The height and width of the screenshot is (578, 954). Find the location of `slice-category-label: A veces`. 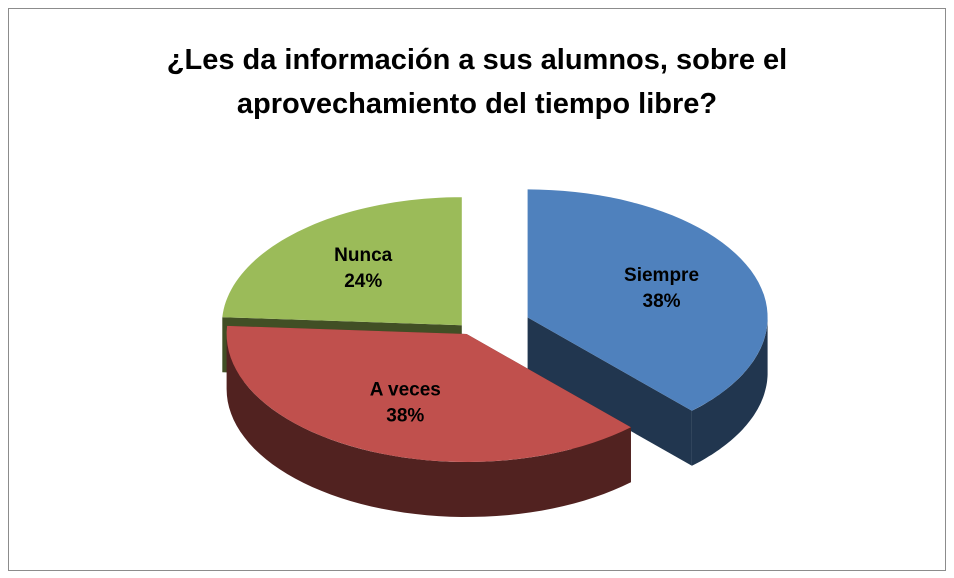

slice-category-label: A veces is located at coordinates (405, 389).